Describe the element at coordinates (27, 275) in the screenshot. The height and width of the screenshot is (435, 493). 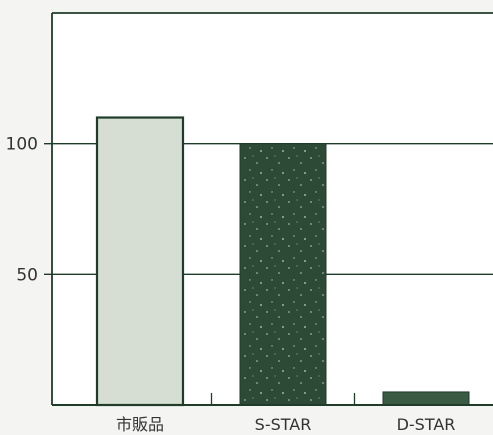
I see `y-tick-label: 50` at that location.